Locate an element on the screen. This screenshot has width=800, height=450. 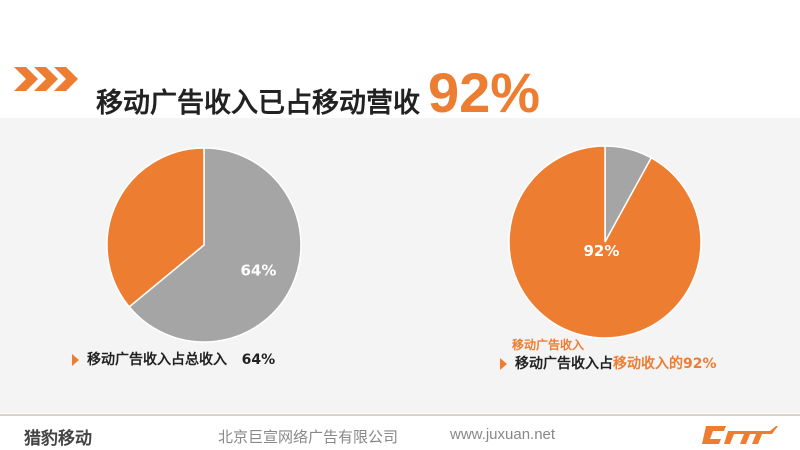
pie-data-label: 92% is located at coordinates (601, 251).